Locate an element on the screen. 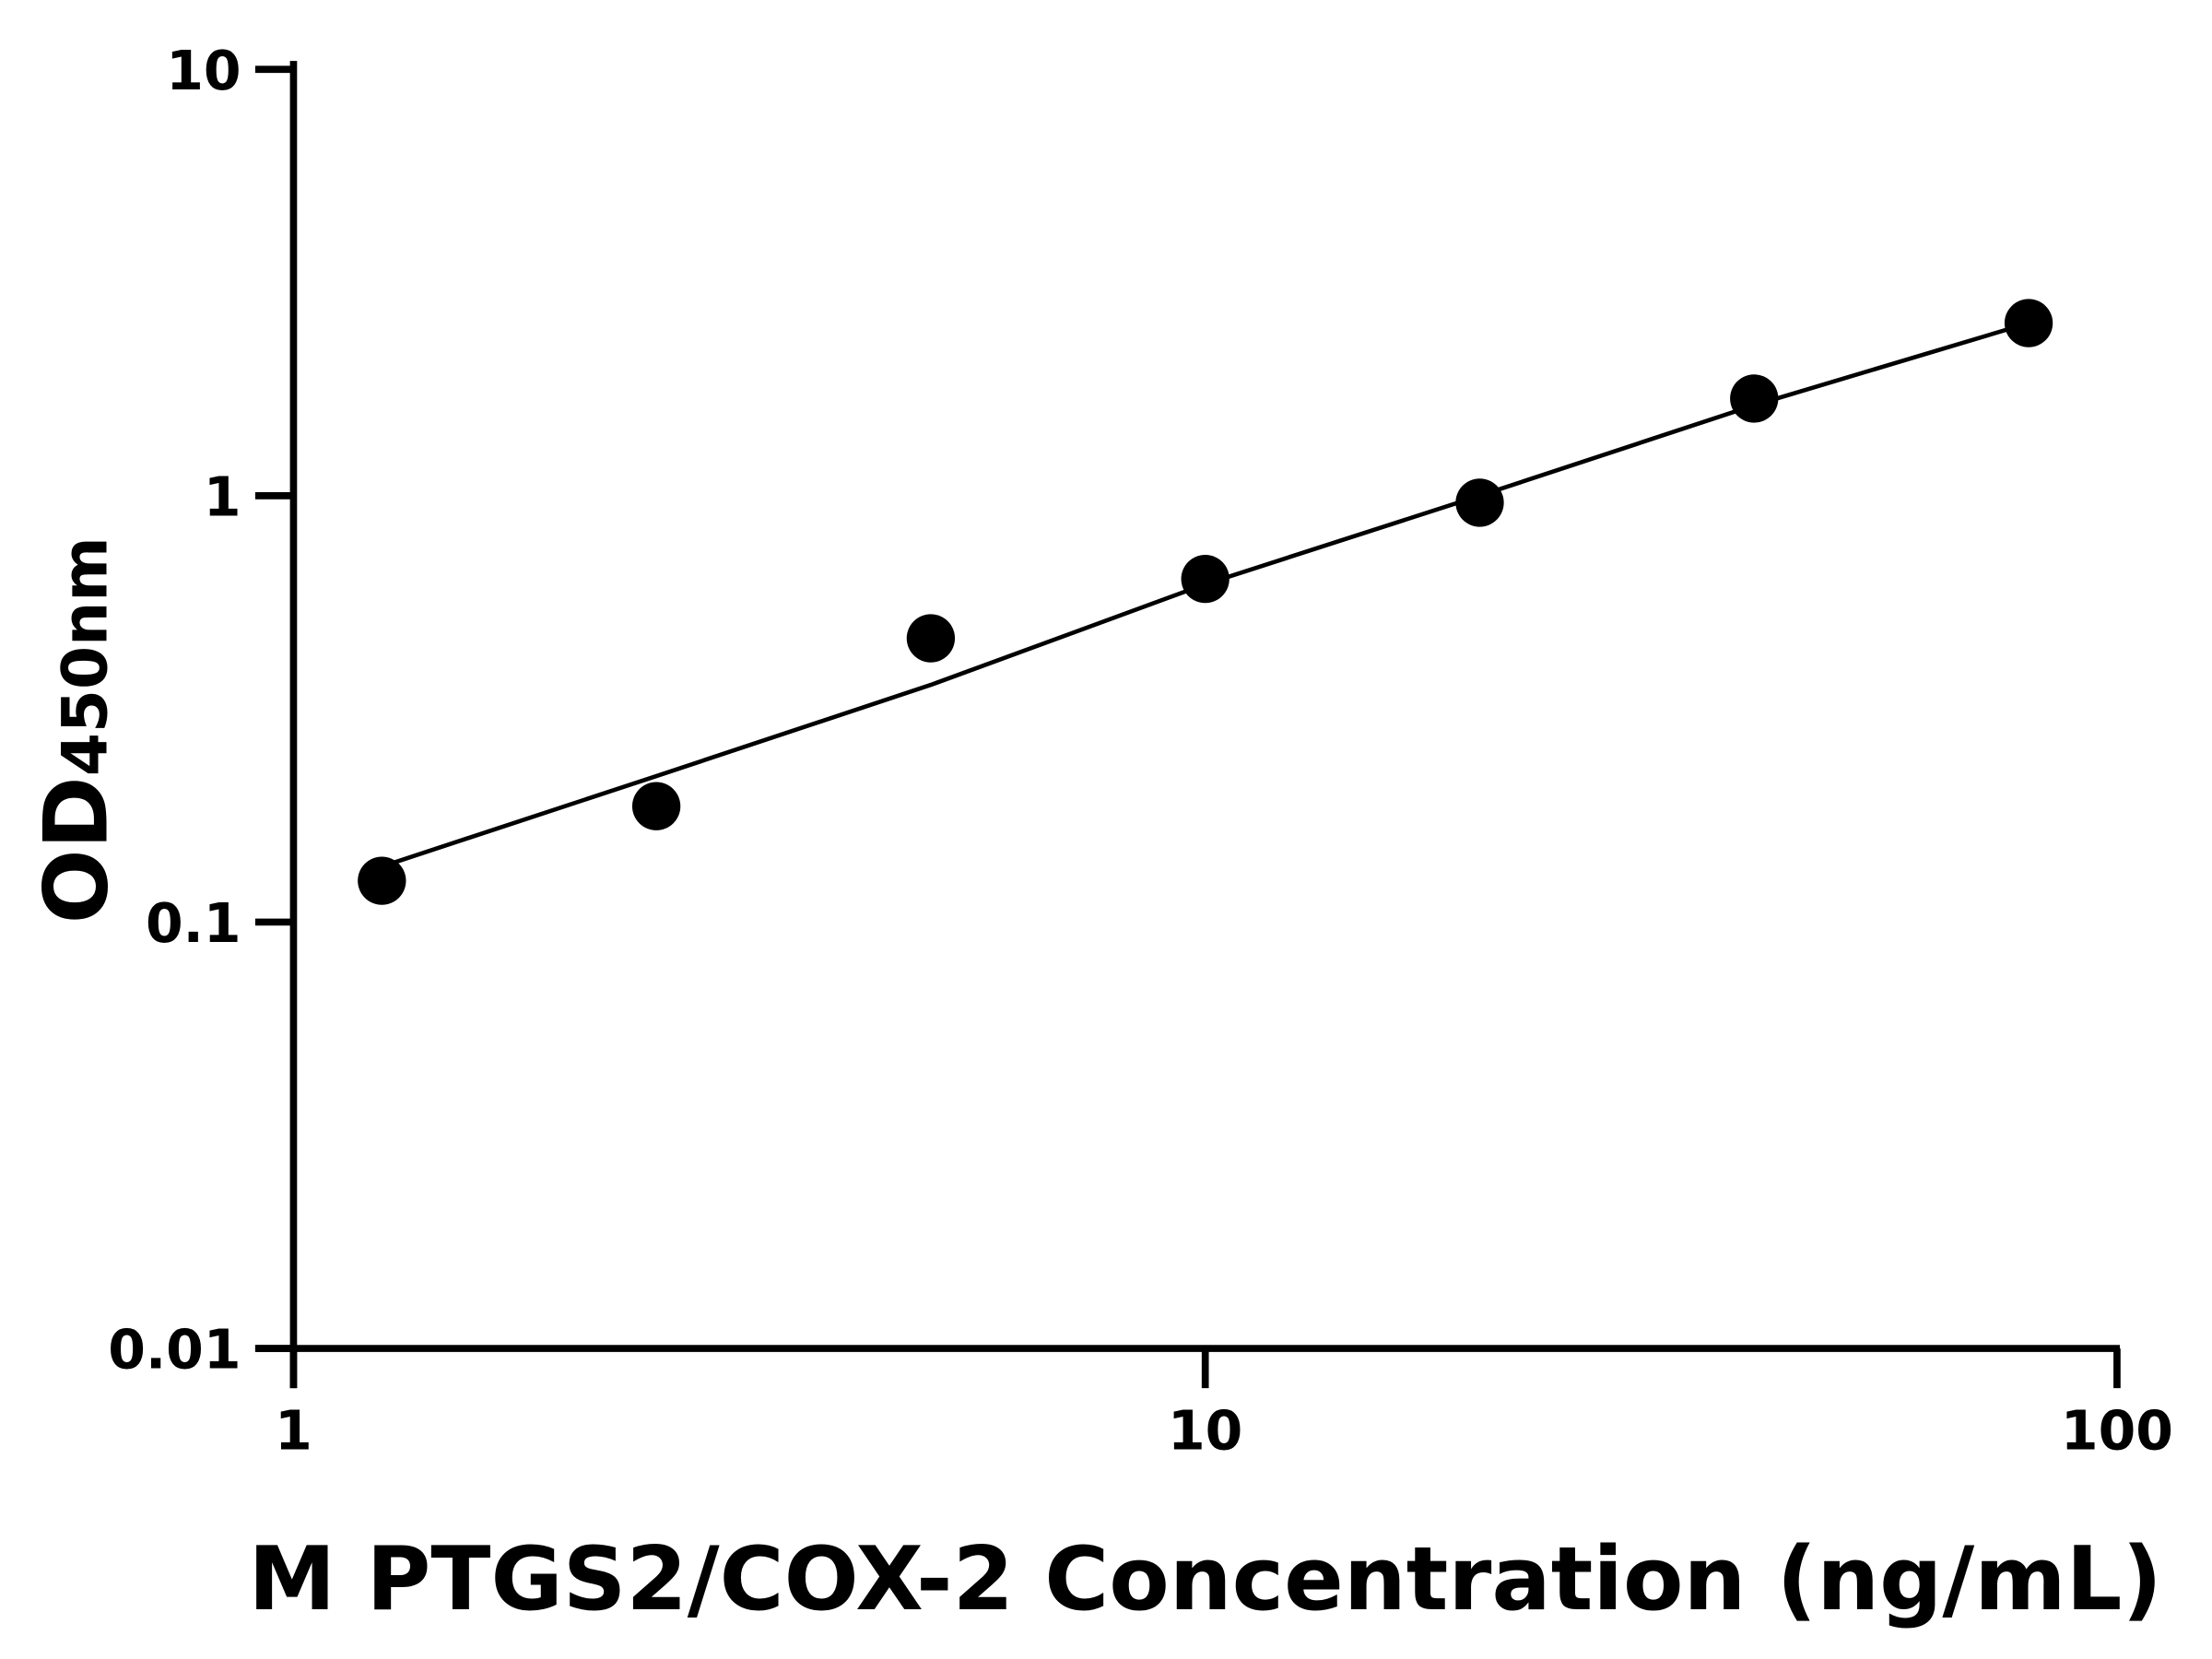 The width and height of the screenshot is (2212, 1659). y-tick-label: 10 is located at coordinates (203, 71).